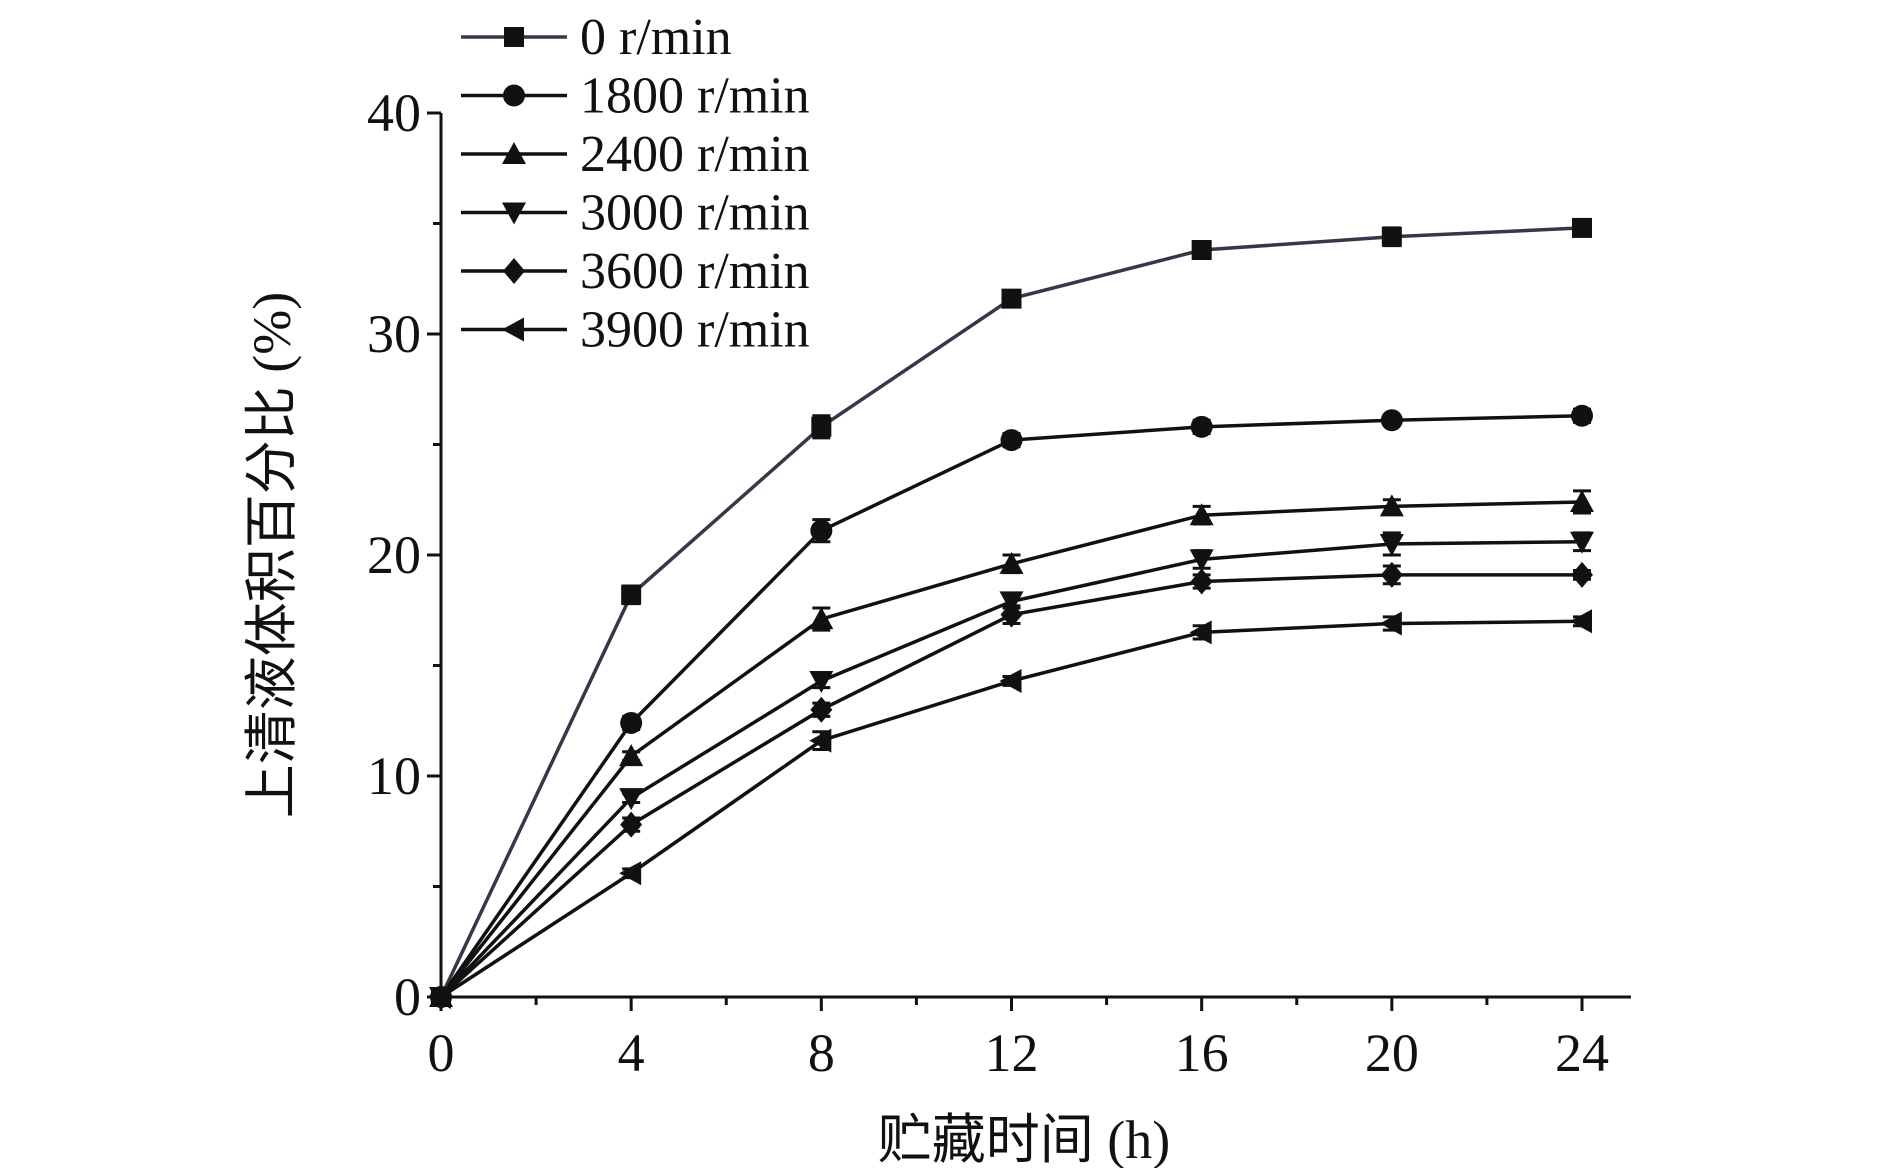  What do you see at coordinates (656, 37) in the screenshot?
I see `legend-label: 0 r/min` at bounding box center [656, 37].